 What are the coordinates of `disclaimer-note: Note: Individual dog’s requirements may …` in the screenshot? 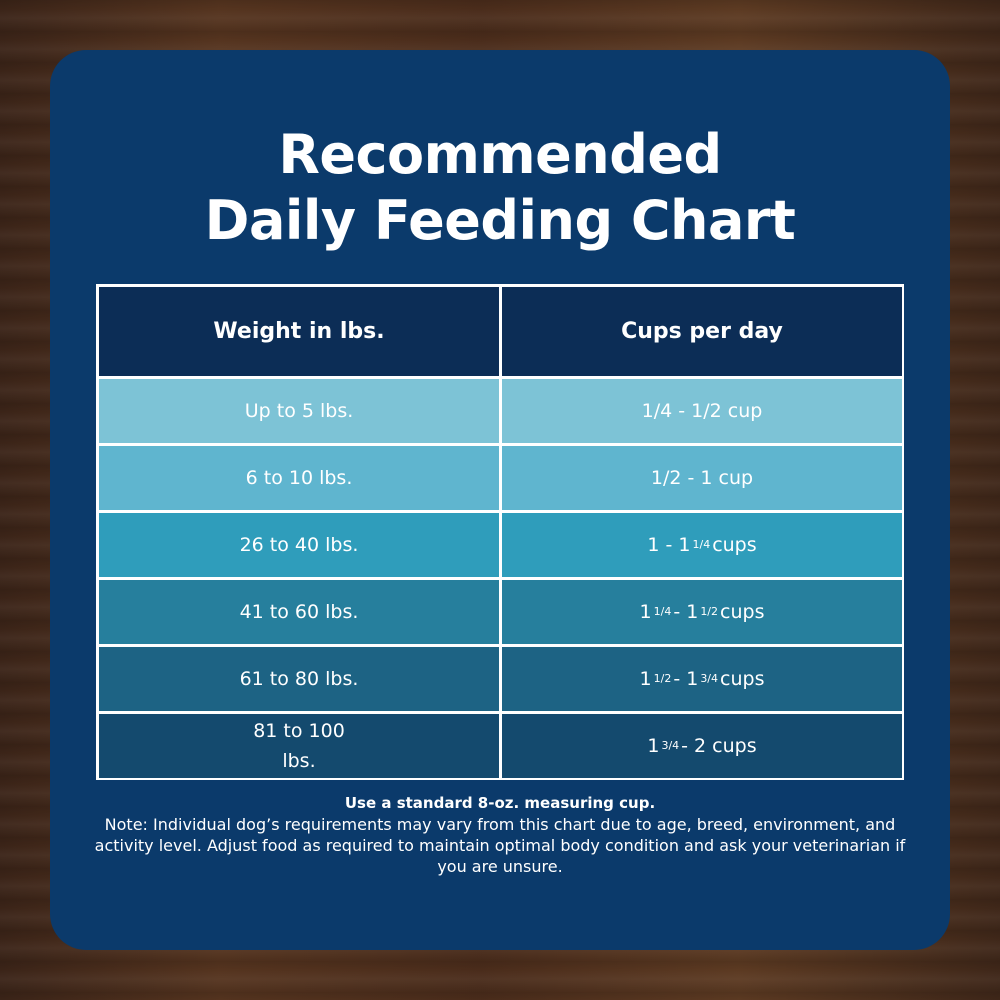 It's located at (500, 845).